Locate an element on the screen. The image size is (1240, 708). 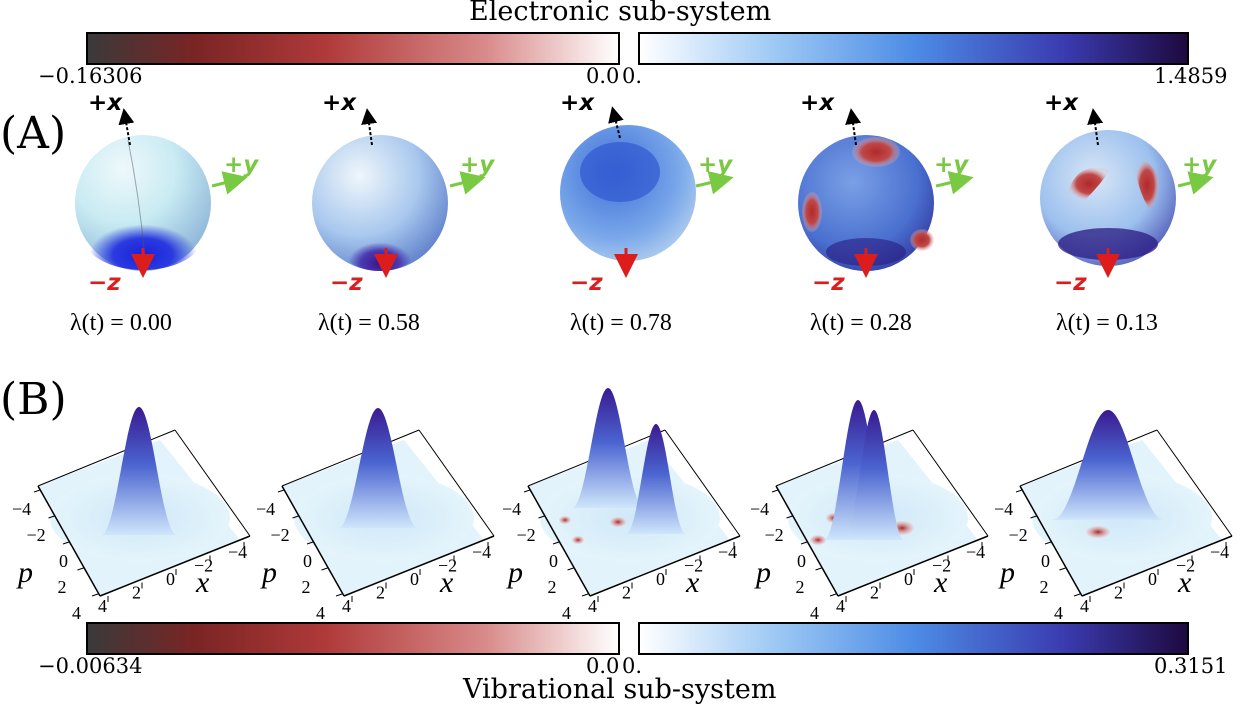
x-tick-0-1: 2 is located at coordinates (136, 593).